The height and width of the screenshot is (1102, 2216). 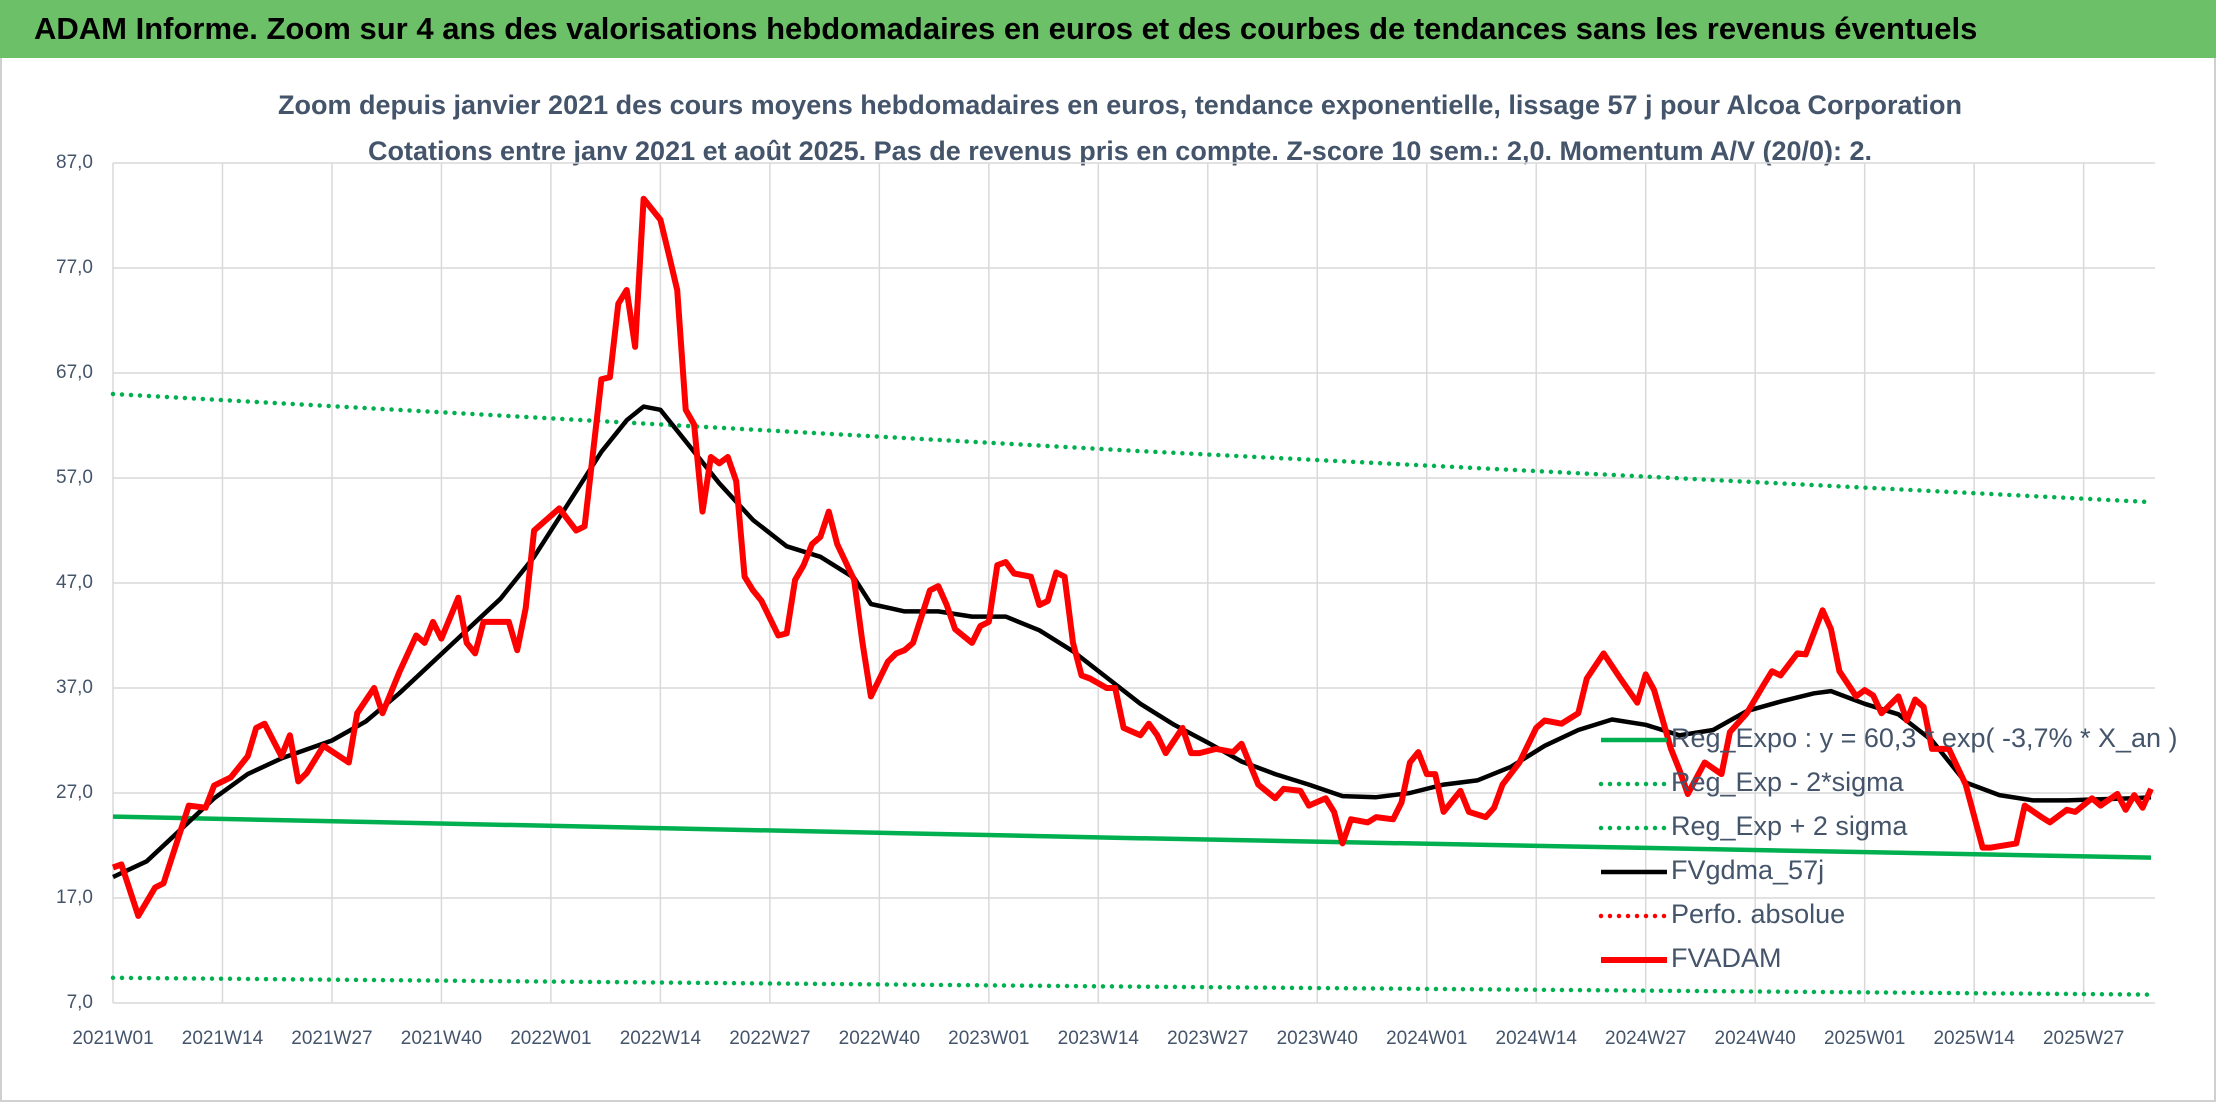 I want to click on x-tick-label: 2022W01, so click(x=550, y=1038).